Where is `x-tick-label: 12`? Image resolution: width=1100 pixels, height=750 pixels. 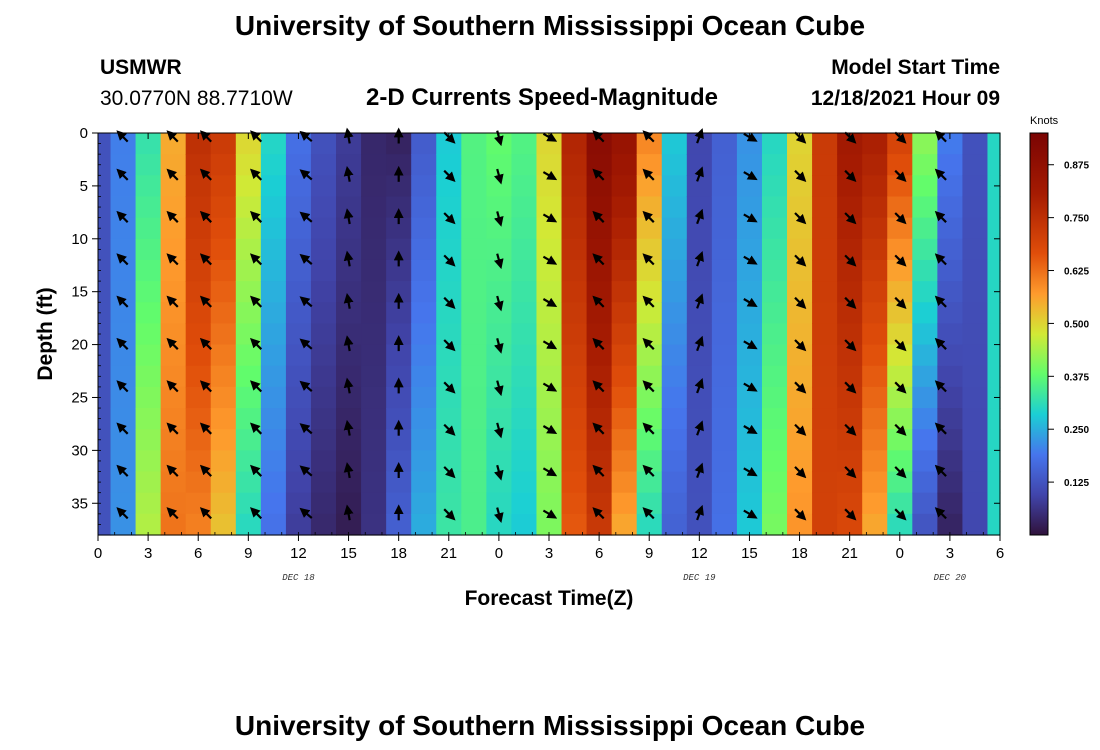
x-tick-label: 12 is located at coordinates (699, 553).